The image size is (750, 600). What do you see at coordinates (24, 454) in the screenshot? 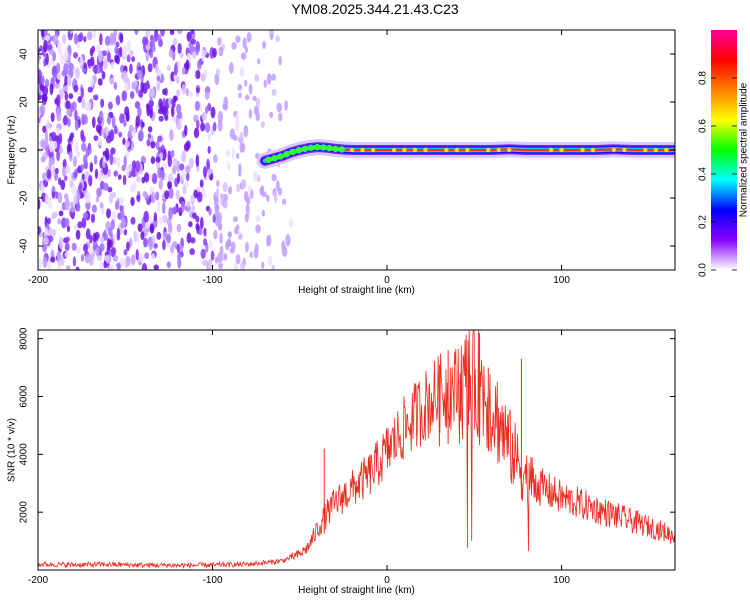
I see `y-tick-label-bottom: 4000` at bounding box center [24, 454].